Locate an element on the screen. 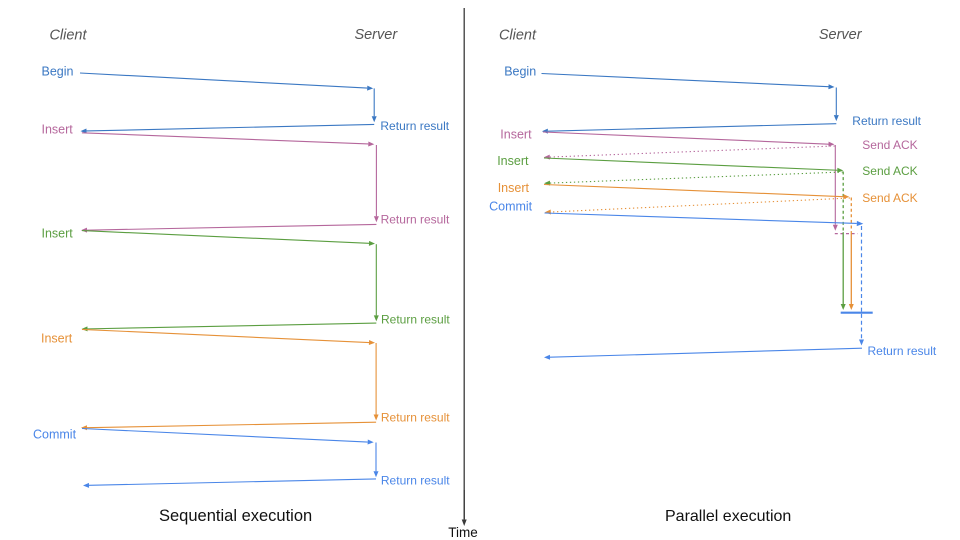 Image resolution: width=960 pixels, height=540 pixels. svg-text: Sequential execution is located at coordinates (235, 516).